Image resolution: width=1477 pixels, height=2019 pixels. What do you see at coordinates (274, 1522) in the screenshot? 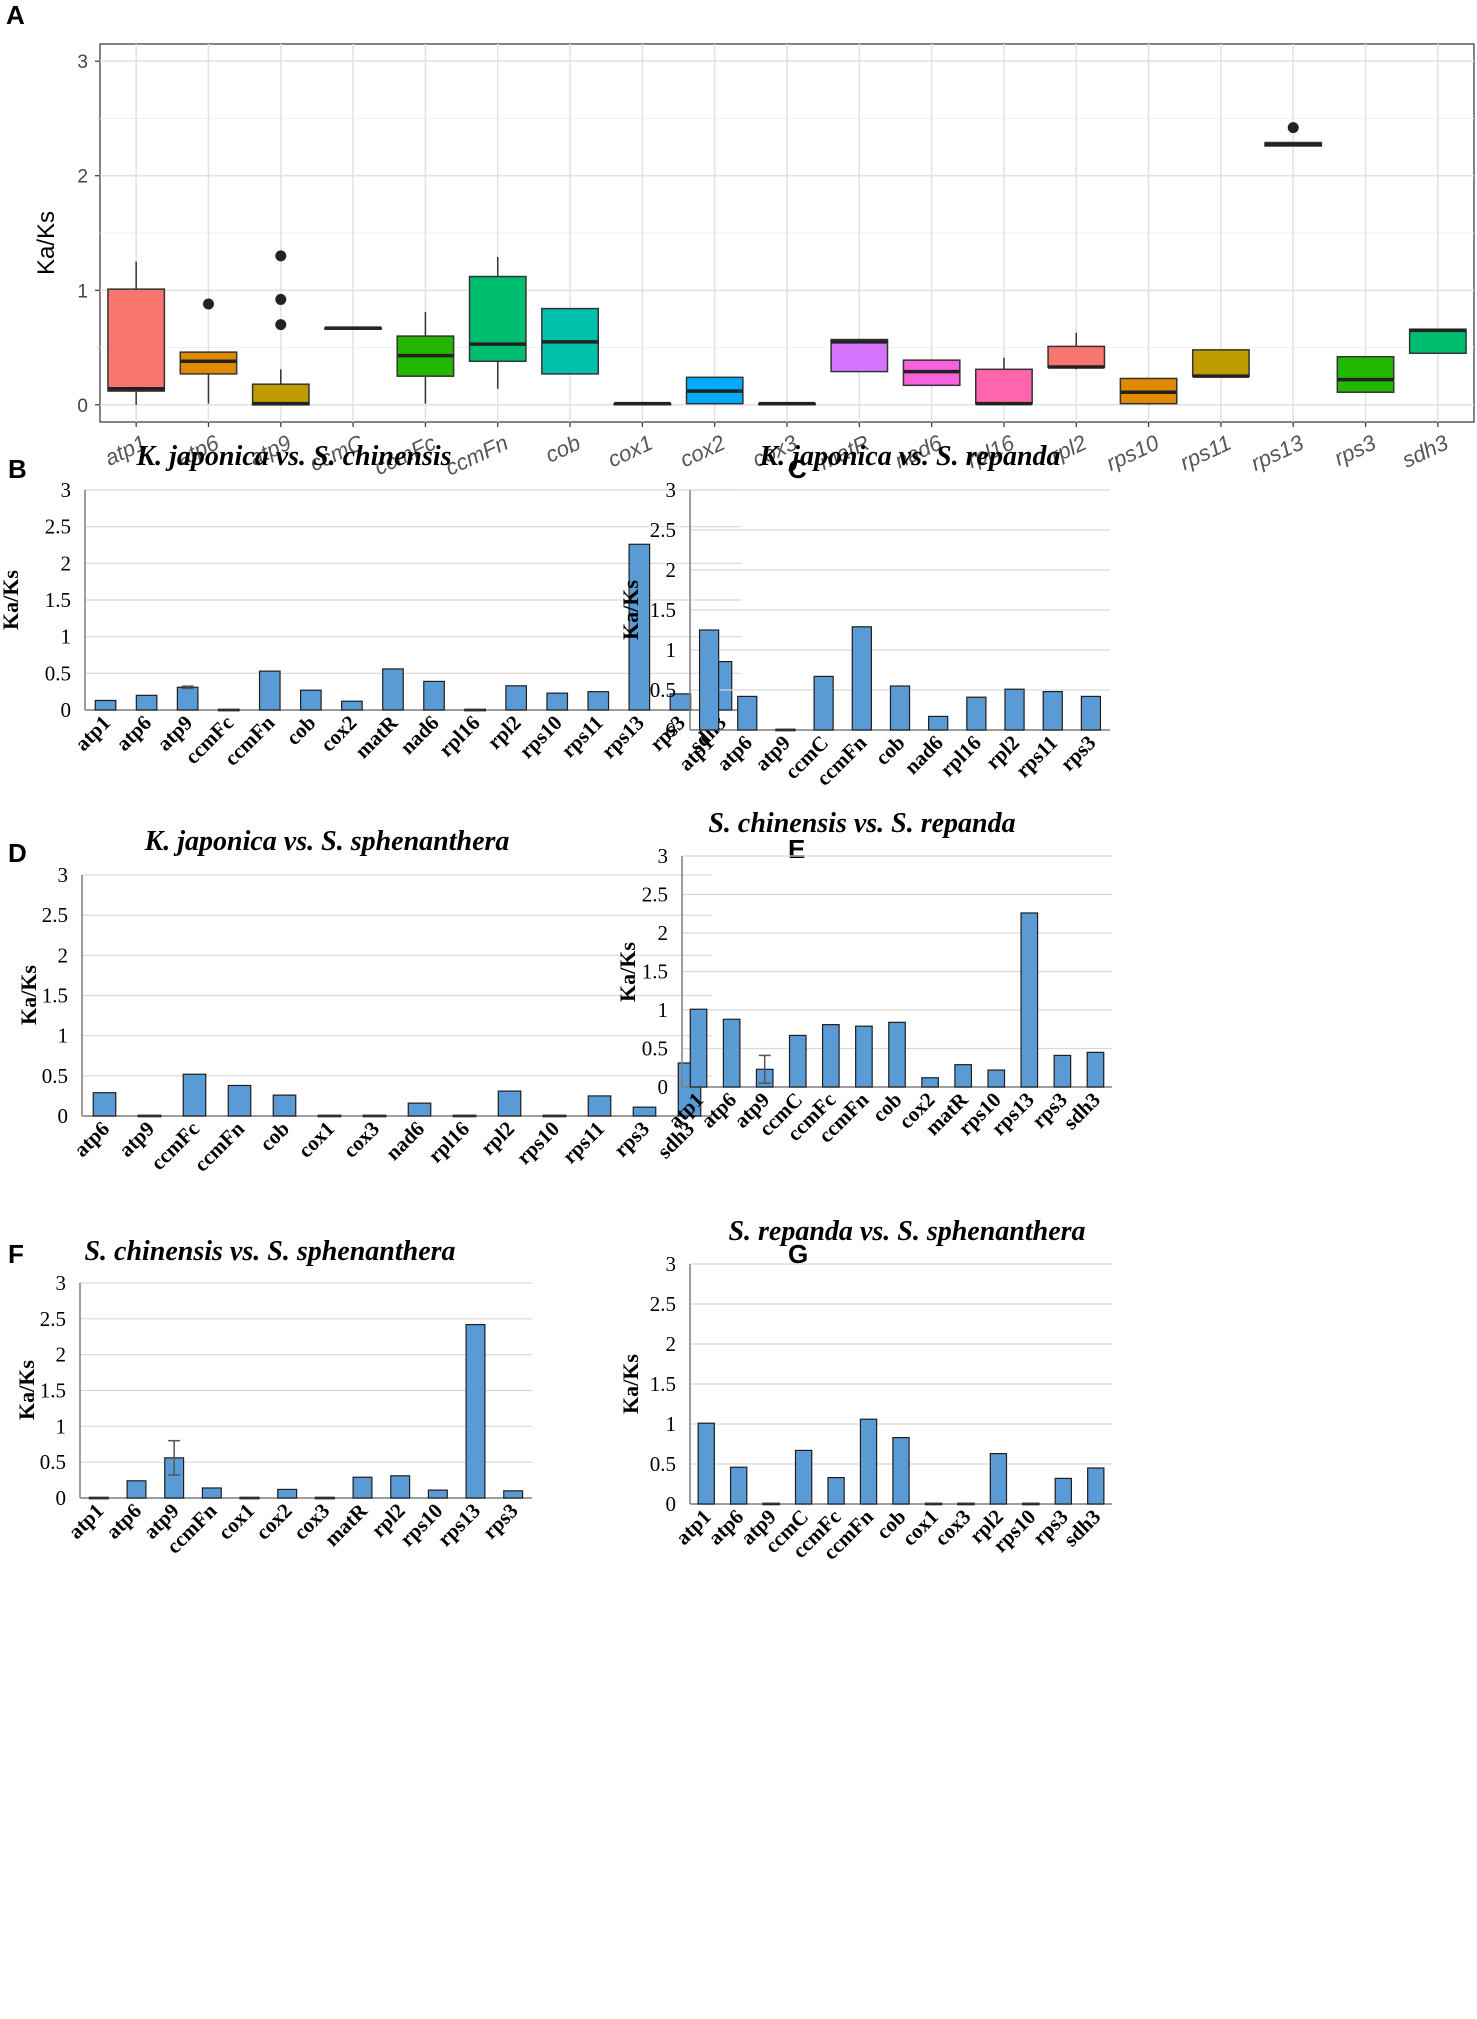
I see `x-tick-label: cox2` at bounding box center [274, 1522].